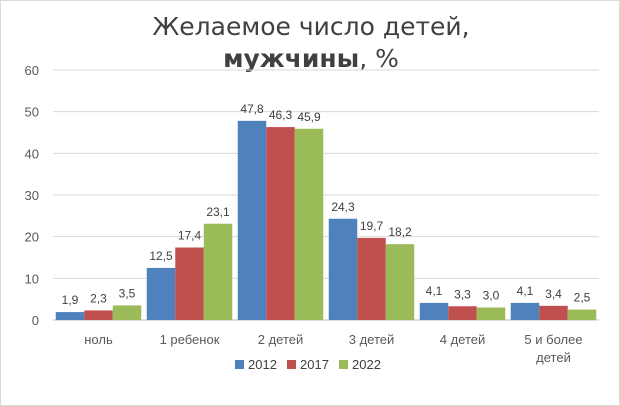  I want to click on chart-title-line1: Желаемое число детей,, so click(311, 26).